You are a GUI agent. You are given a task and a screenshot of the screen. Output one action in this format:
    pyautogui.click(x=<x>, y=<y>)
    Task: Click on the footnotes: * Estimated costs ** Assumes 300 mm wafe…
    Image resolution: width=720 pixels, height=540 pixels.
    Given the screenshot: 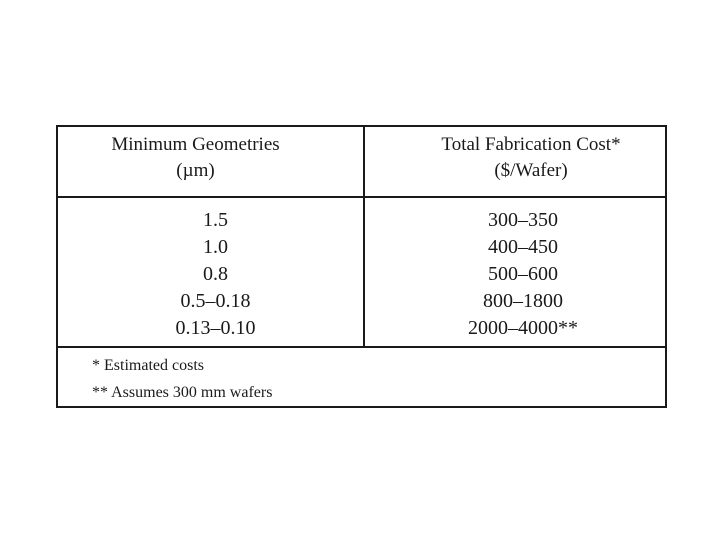 What is the action you would take?
    pyautogui.click(x=182, y=379)
    